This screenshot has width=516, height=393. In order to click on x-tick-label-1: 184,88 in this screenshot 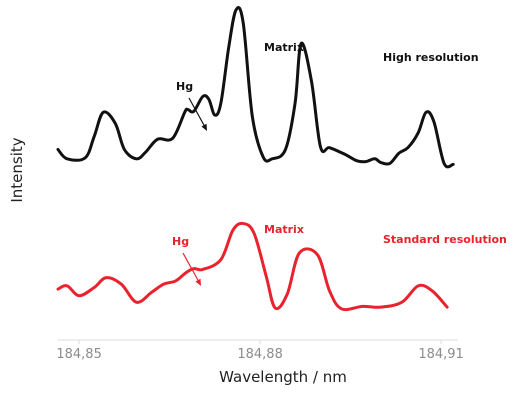, I will do `click(260, 354)`.